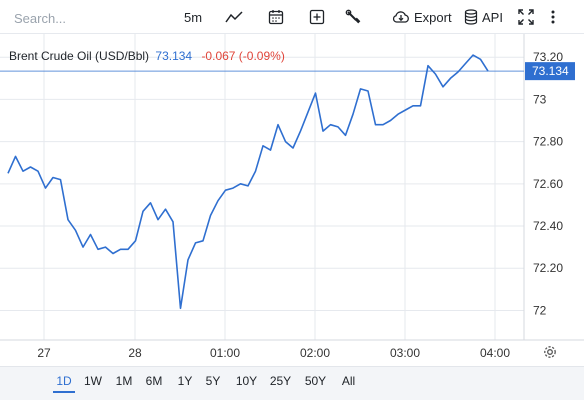 This screenshot has height=400, width=584. I want to click on chart-settings-button, so click(550, 352).